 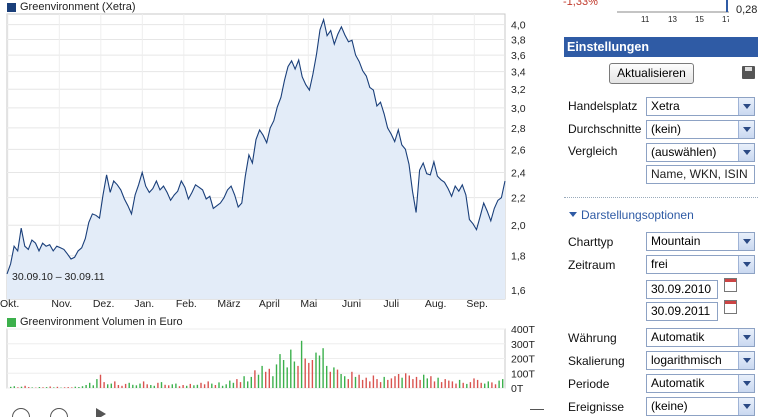 What do you see at coordinates (700, 174) in the screenshot?
I see `comparison-search-input: Name, WKN, ISIN` at bounding box center [700, 174].